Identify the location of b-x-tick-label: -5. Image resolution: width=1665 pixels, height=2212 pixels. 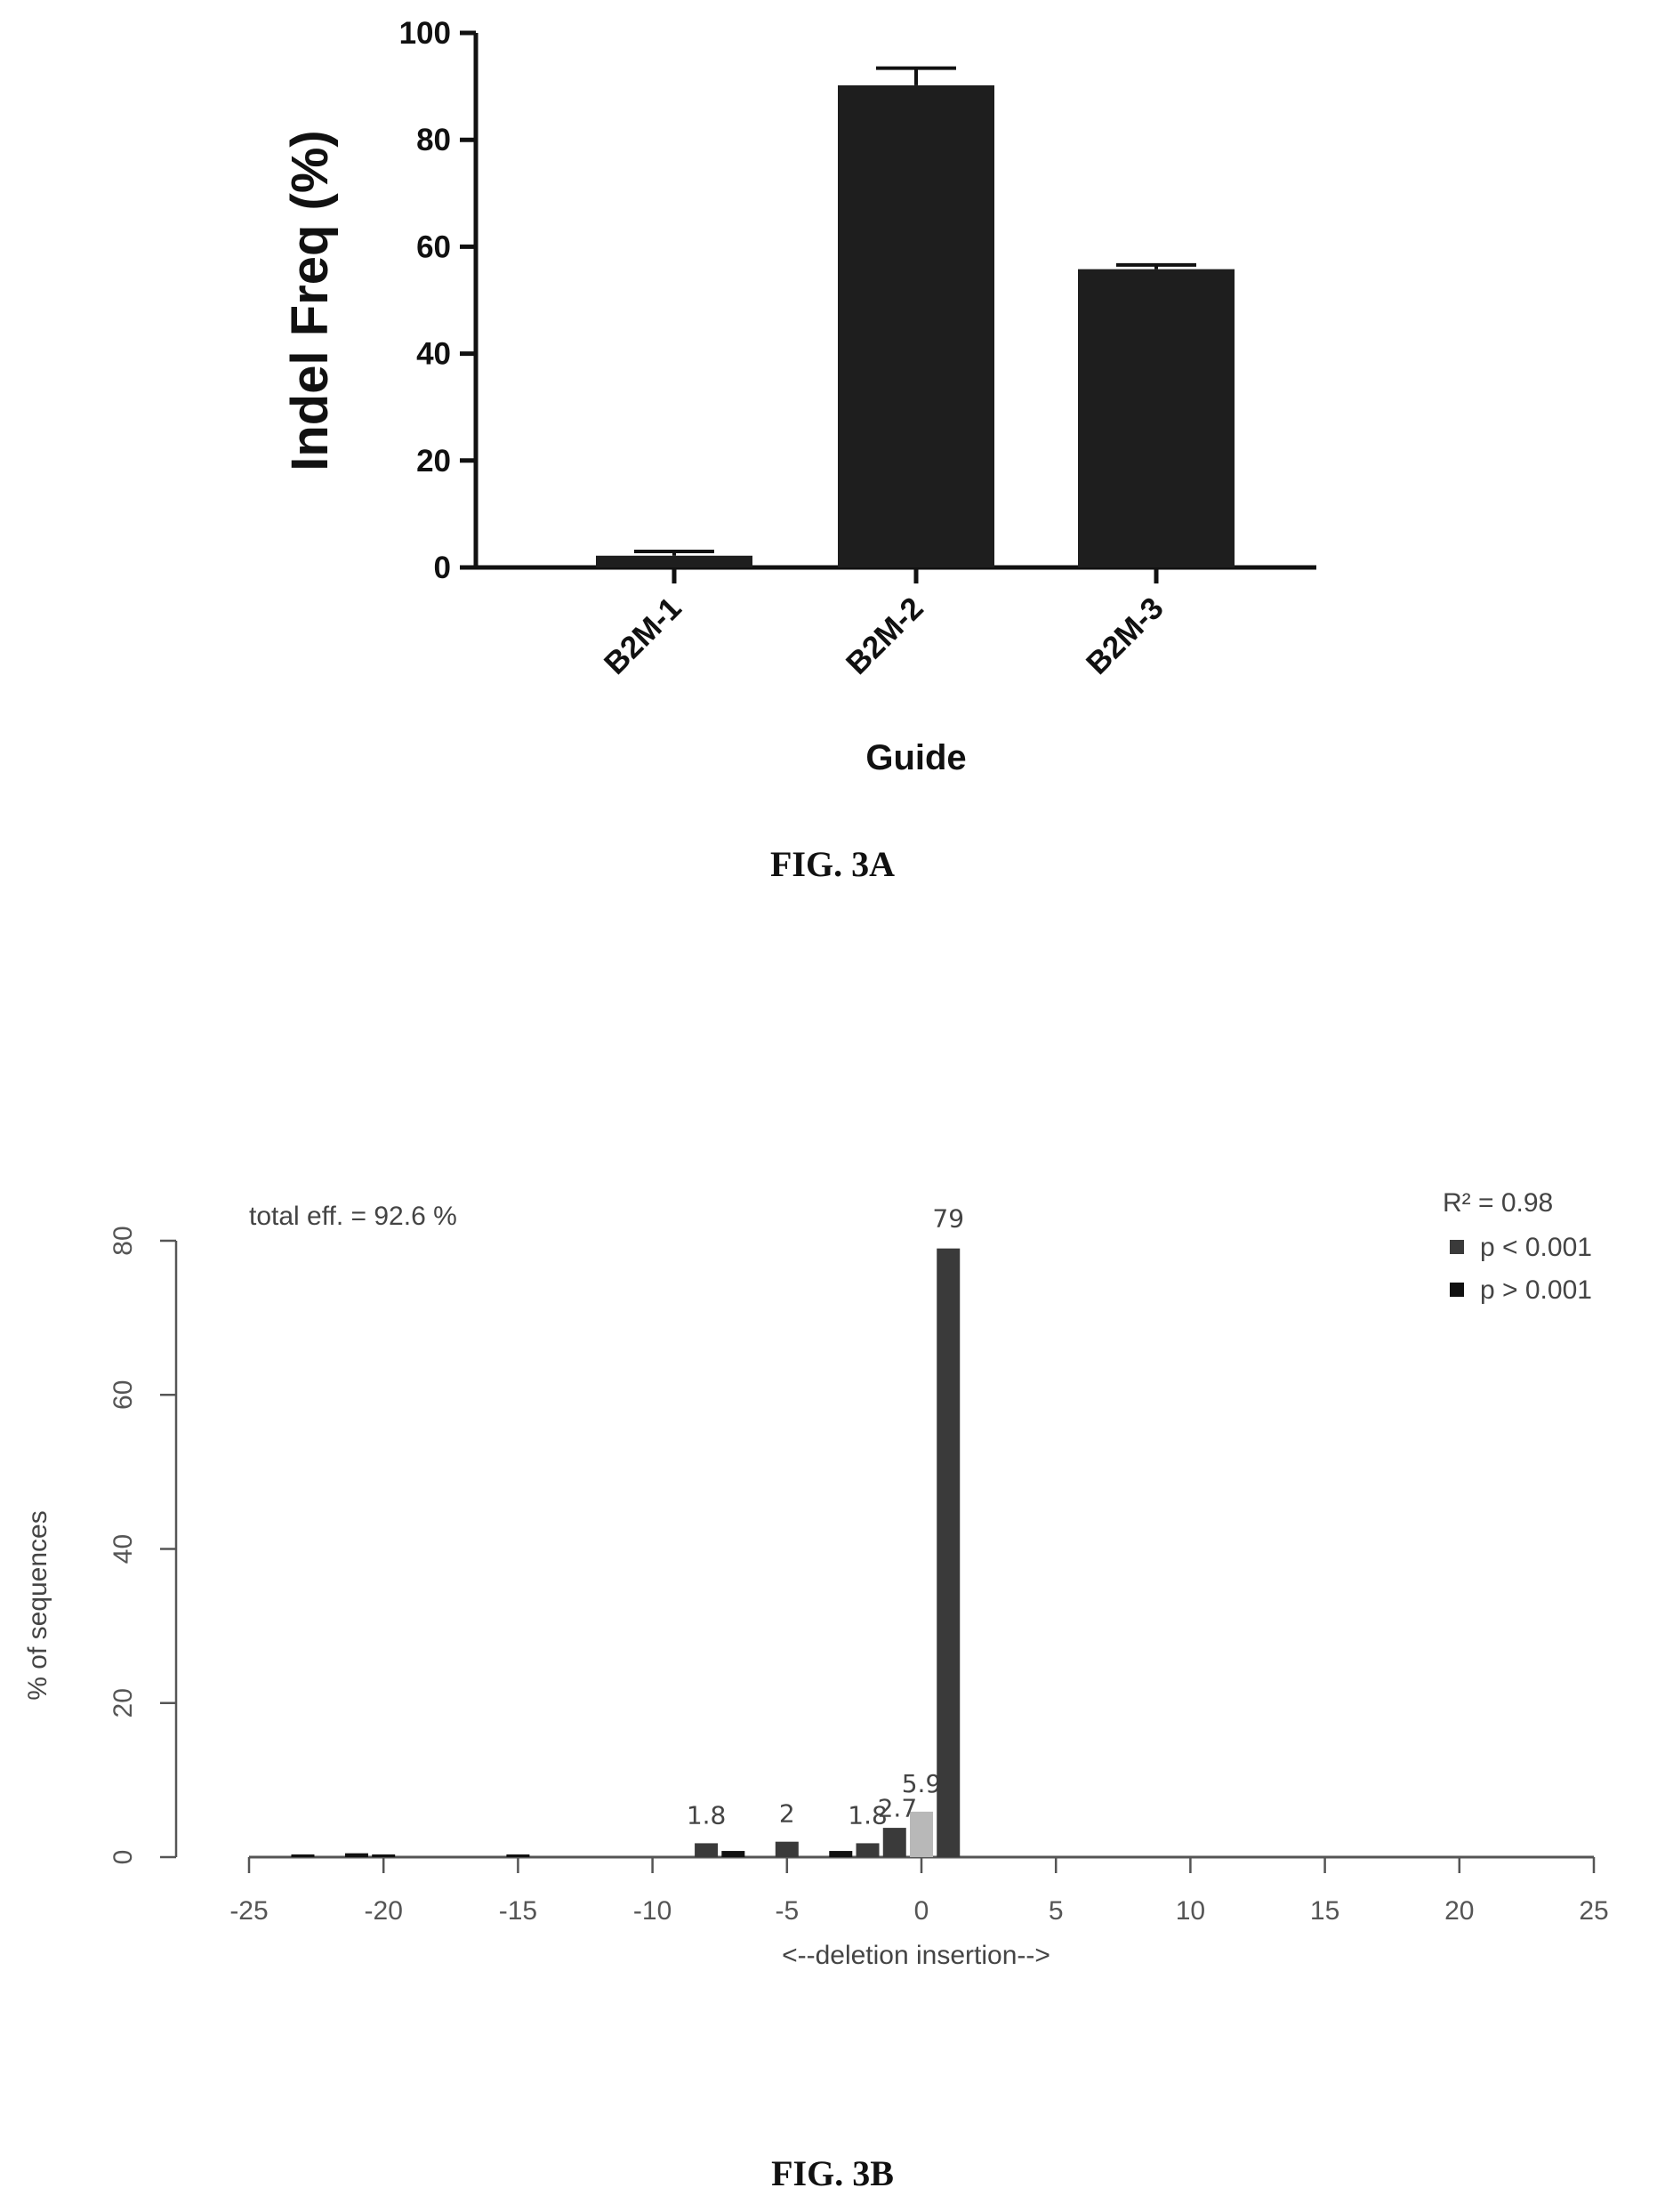
(787, 1911).